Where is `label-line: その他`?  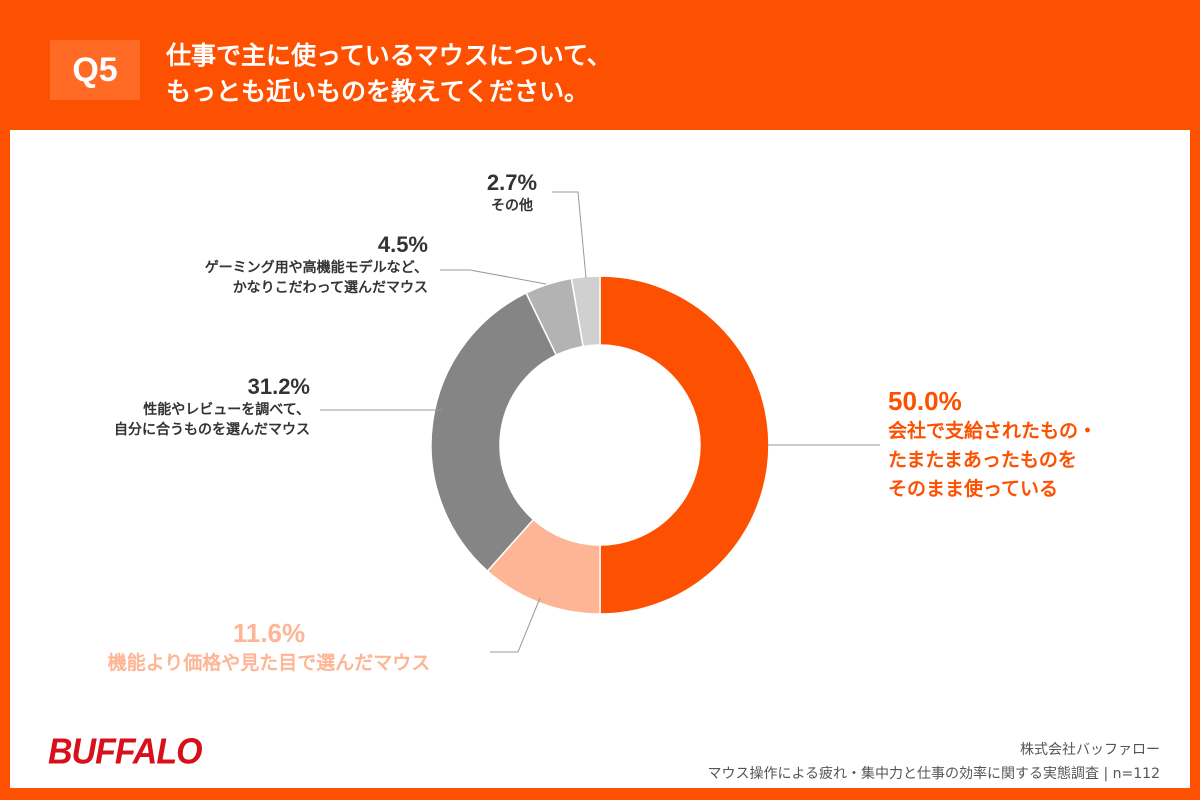 label-line: その他 is located at coordinates (512, 206).